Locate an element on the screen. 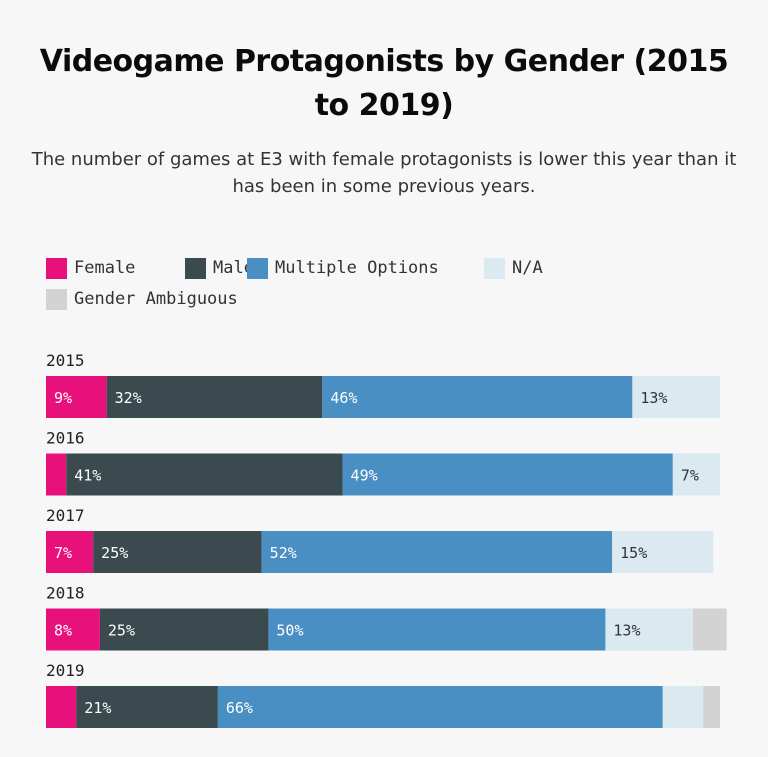 Image resolution: width=768 pixels, height=757 pixels. bar-2018-female is located at coordinates (73, 629).